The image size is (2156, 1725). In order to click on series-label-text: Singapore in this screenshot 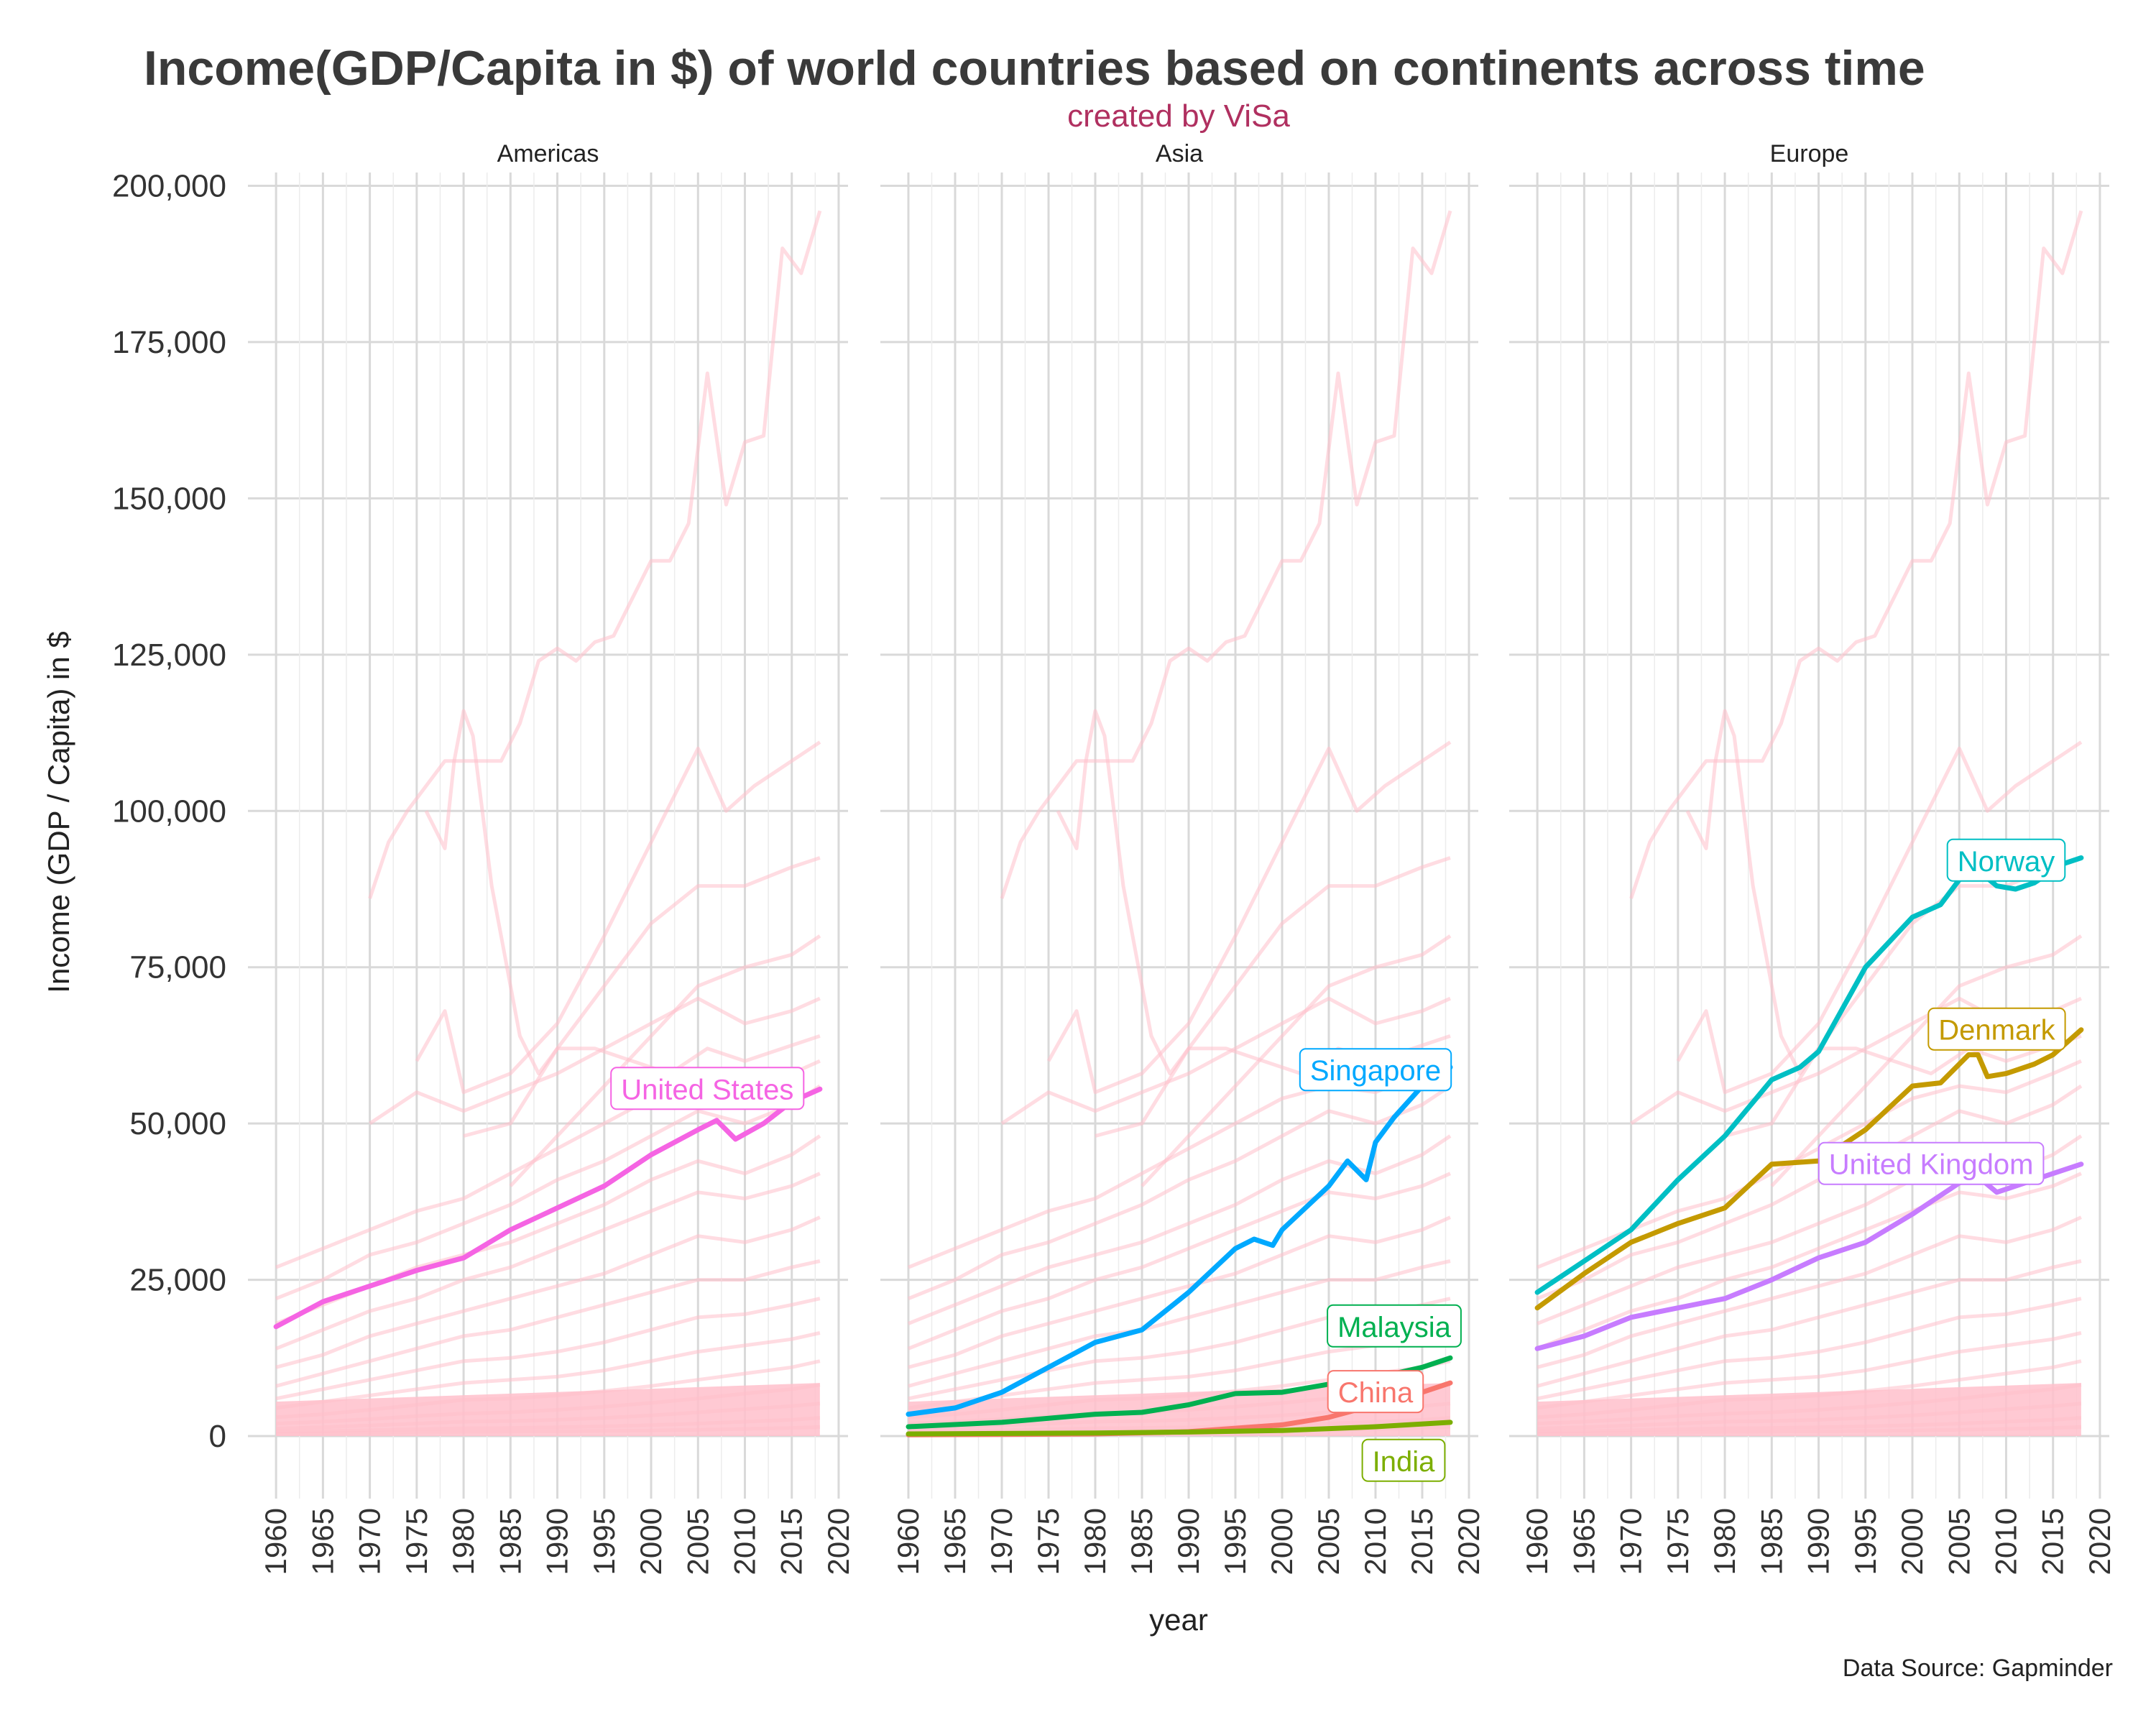, I will do `click(1375, 1071)`.